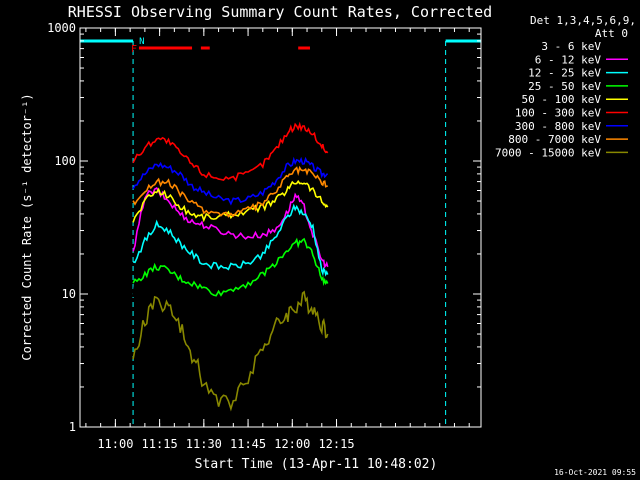 The image size is (640, 480). What do you see at coordinates (611, 33) in the screenshot?
I see `legend-header-line-2: Att 0` at bounding box center [611, 33].